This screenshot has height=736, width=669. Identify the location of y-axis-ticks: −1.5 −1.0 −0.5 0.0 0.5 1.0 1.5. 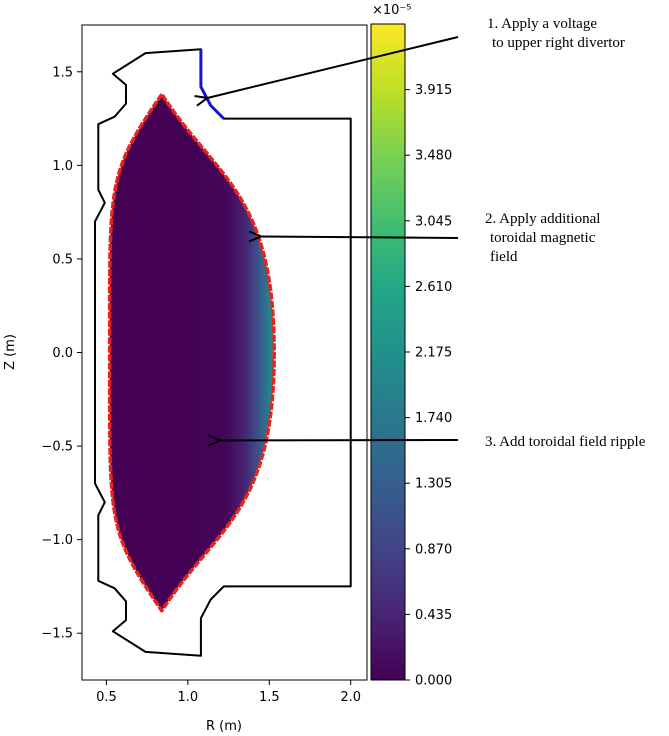
(61, 353).